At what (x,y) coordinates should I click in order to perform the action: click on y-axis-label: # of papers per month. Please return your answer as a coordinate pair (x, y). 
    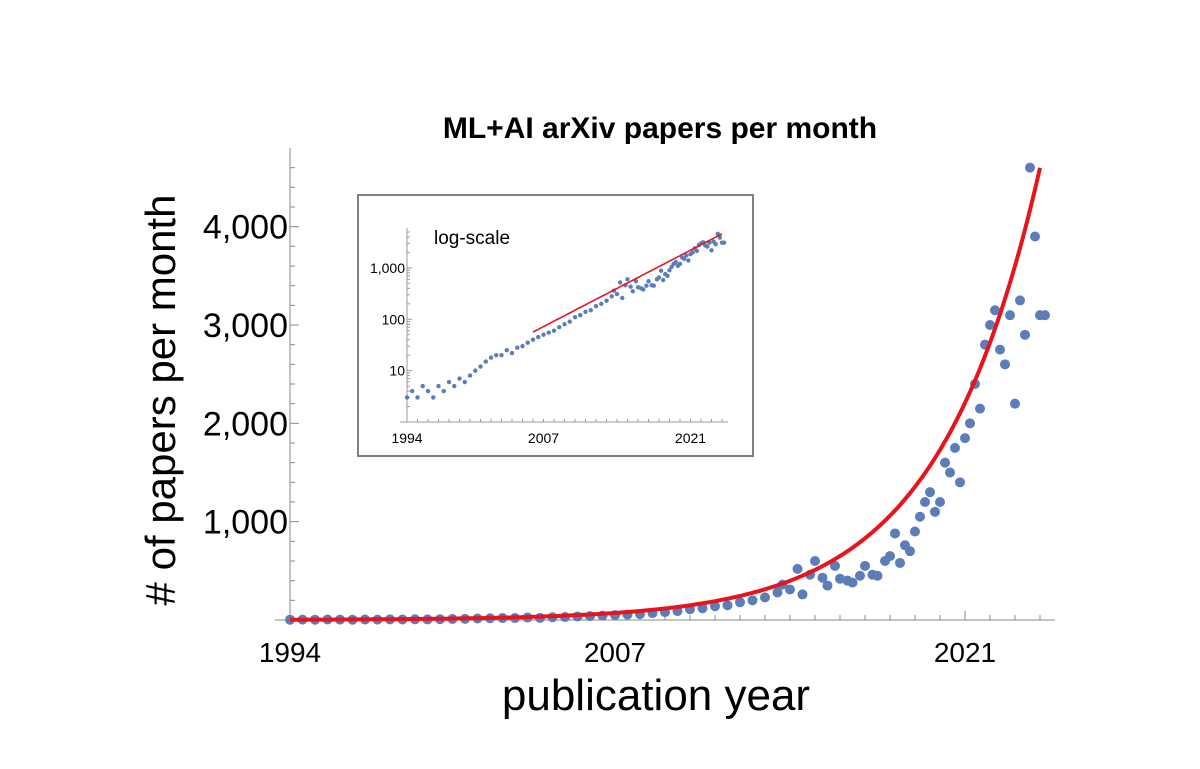
    Looking at the image, I should click on (160, 400).